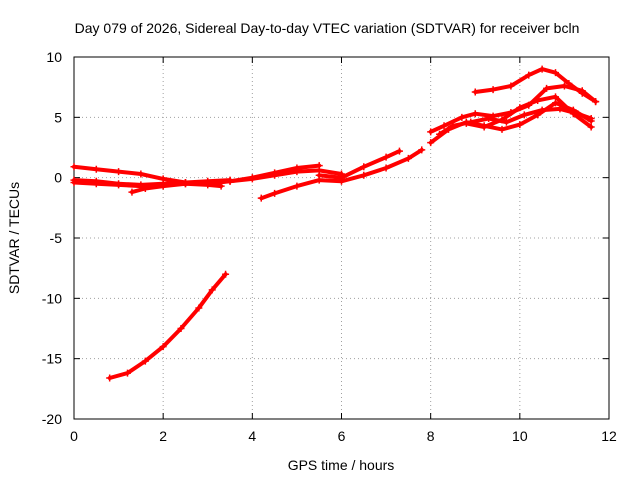 The width and height of the screenshot is (640, 480). I want to click on x-tick-label: 2, so click(163, 436).